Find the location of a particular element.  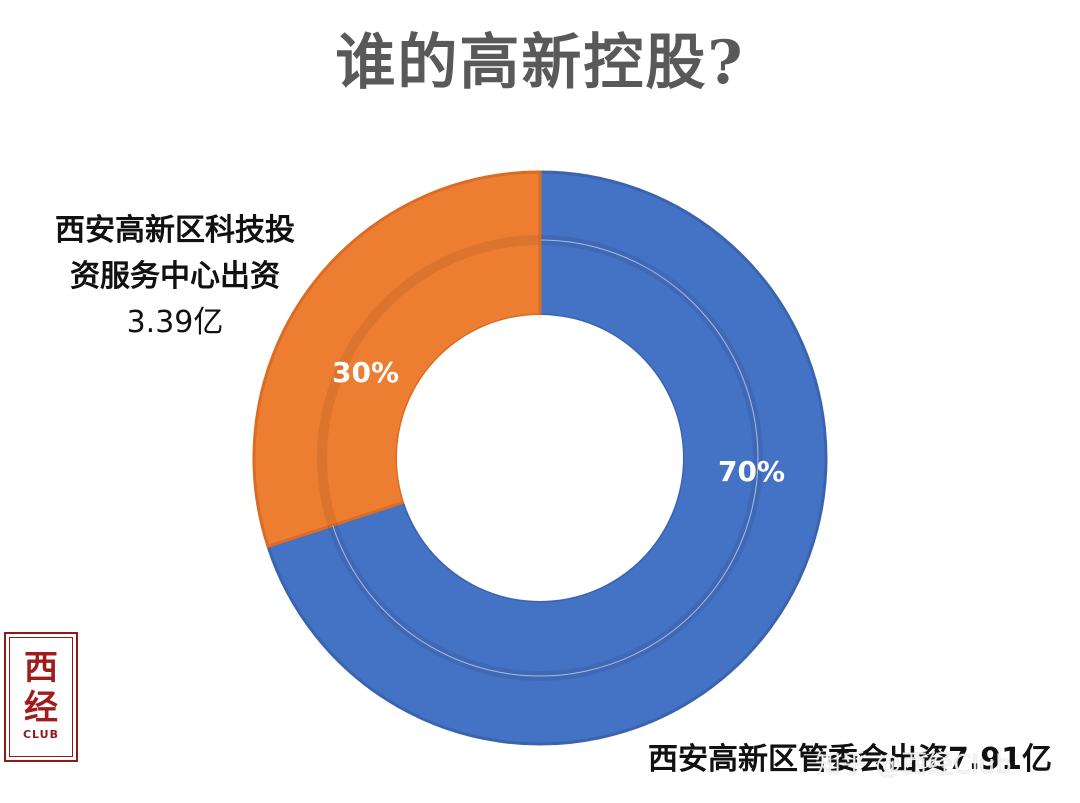

annotation-line-1: 西安高新区科技投 is located at coordinates (175, 230).